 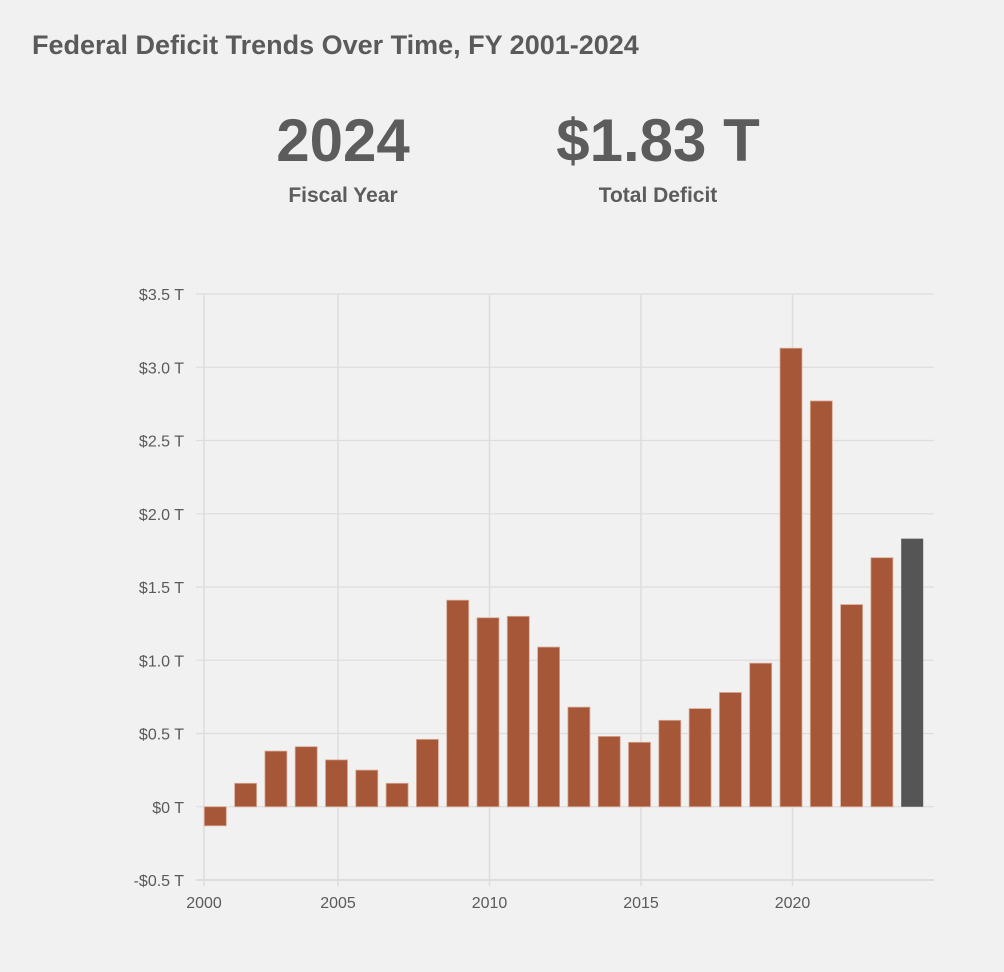 What do you see at coordinates (367, 788) in the screenshot?
I see `bar-2006` at bounding box center [367, 788].